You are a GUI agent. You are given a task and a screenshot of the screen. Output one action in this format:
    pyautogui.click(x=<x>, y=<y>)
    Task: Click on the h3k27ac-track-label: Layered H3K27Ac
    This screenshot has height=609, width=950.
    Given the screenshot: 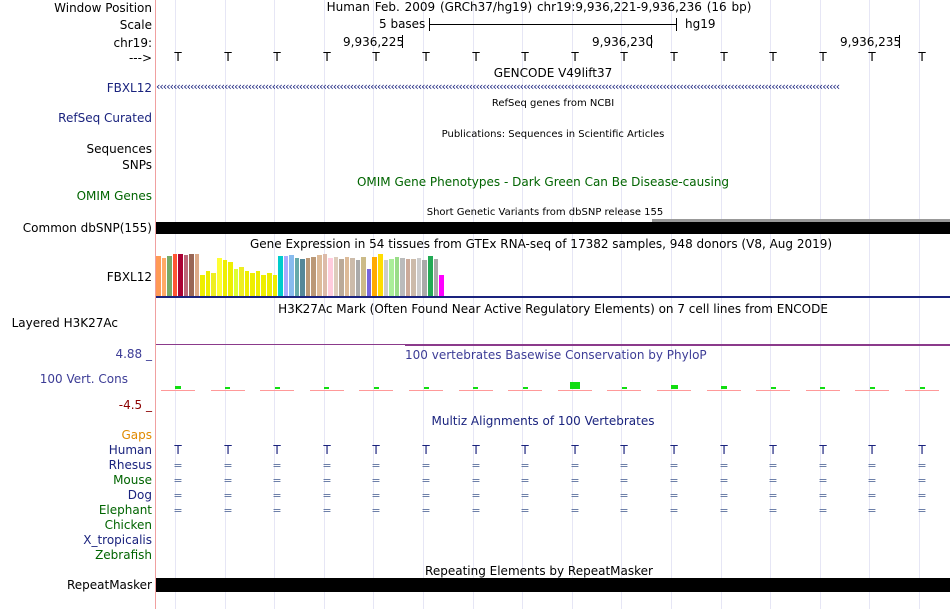 What is the action you would take?
    pyautogui.click(x=64, y=323)
    